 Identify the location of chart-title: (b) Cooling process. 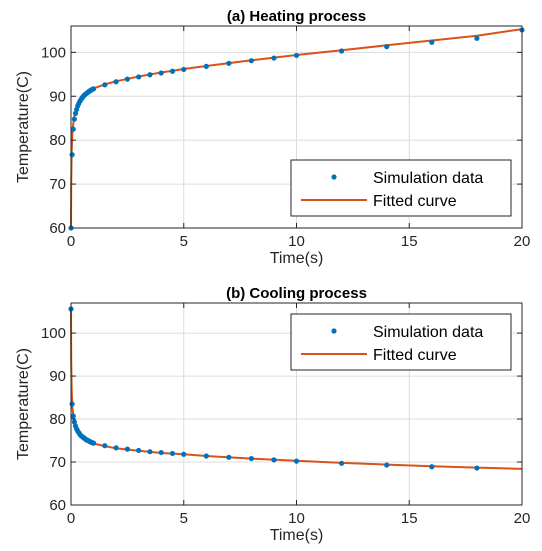
(296, 293).